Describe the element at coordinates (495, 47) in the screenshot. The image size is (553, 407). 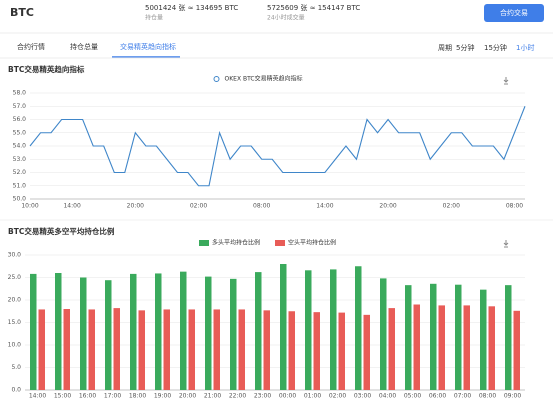
I see `period-option: 15分钟` at that location.